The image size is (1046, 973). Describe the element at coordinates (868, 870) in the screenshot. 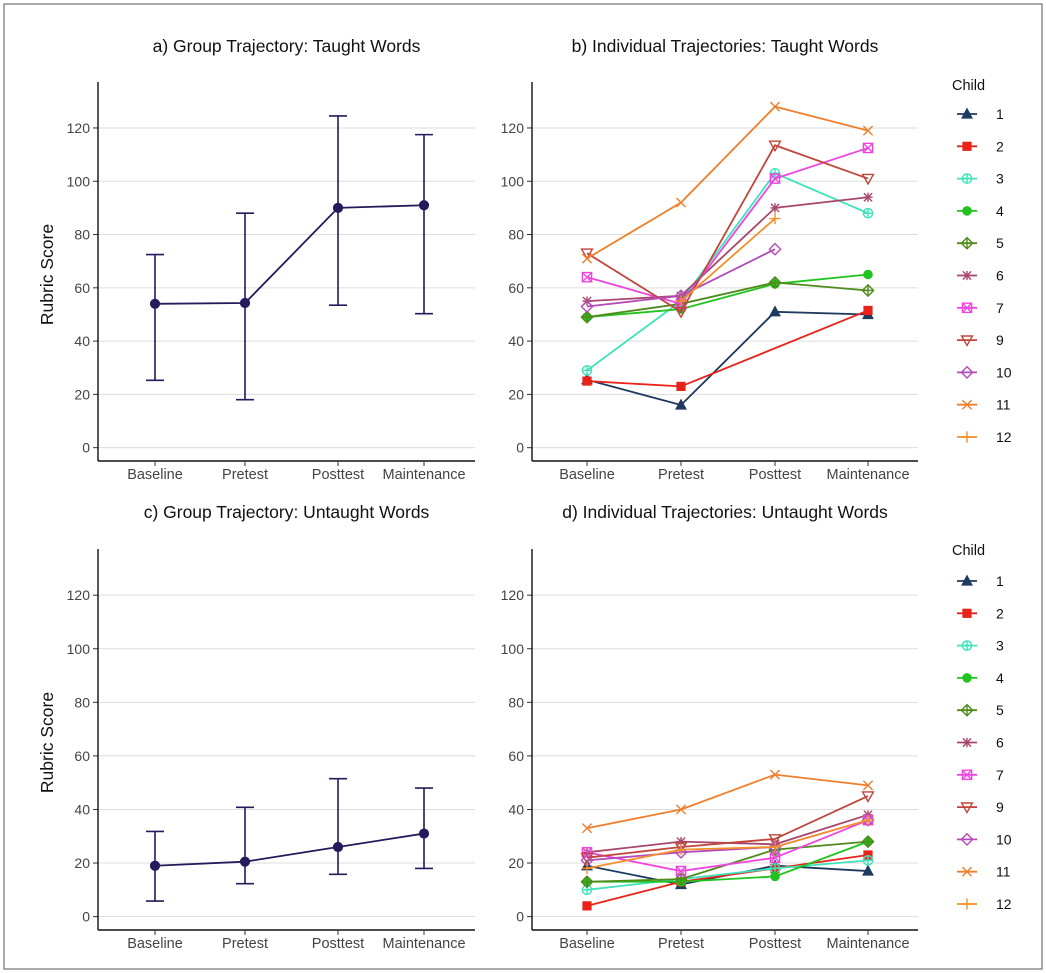

I see `panel-d-series-1-point` at that location.